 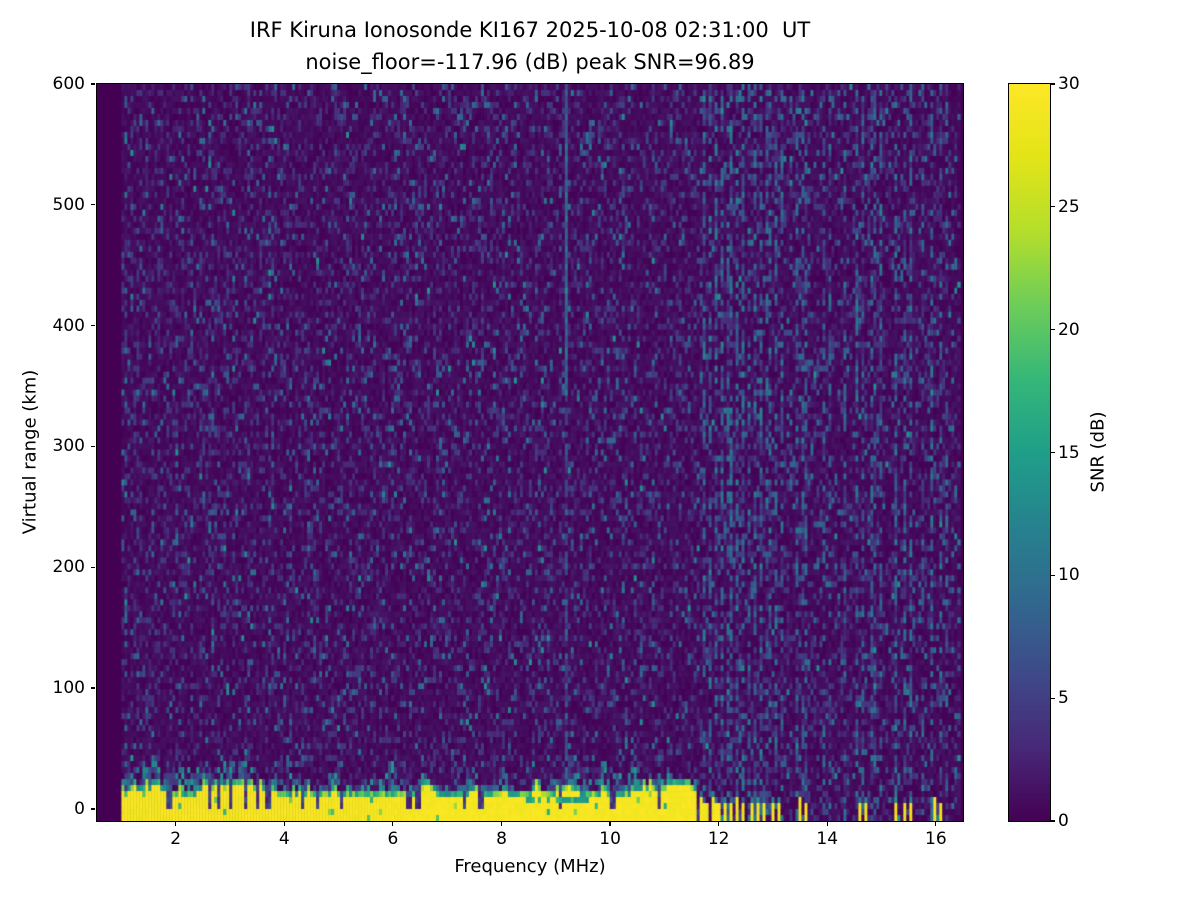 What do you see at coordinates (79, 808) in the screenshot?
I see `y-tick-label: 0` at bounding box center [79, 808].